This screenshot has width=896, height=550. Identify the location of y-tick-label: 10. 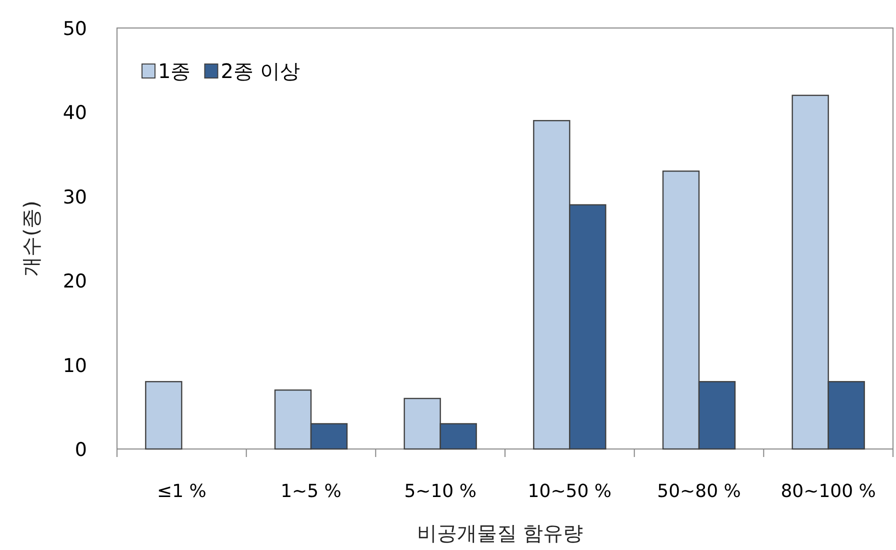
(74, 365).